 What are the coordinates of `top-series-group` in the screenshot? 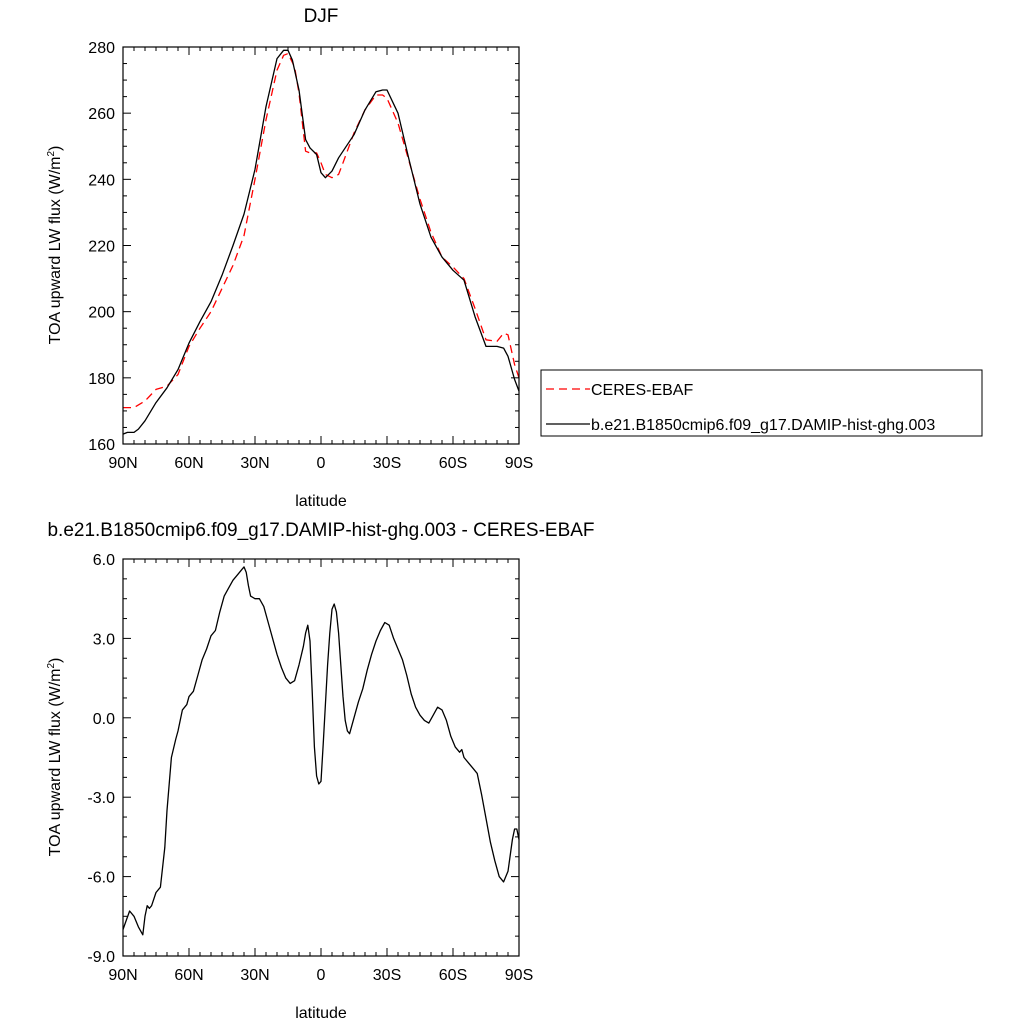 It's located at (321, 242).